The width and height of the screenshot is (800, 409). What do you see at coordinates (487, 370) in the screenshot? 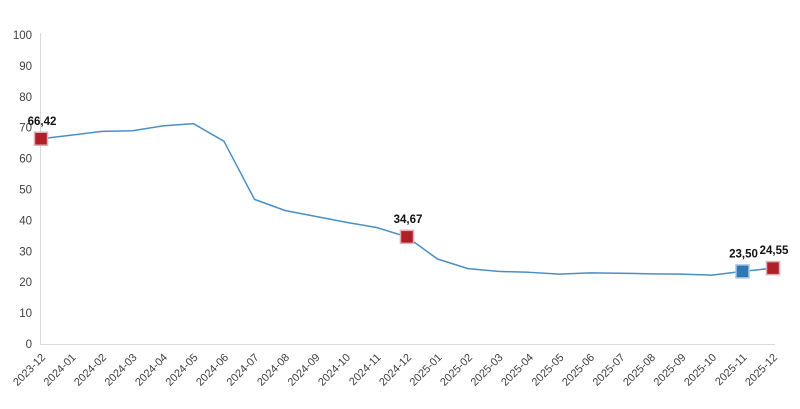
I see `x-axis-tick-label: 2025-03` at bounding box center [487, 370].